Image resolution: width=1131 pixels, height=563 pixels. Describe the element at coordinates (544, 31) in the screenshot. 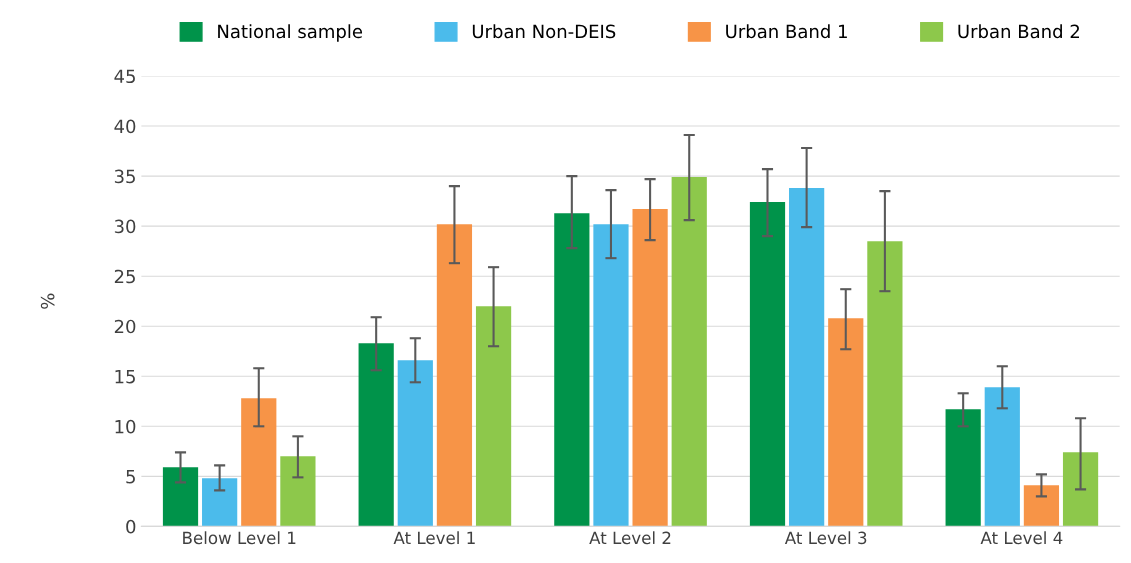

I see `legend-label: Urban Non-DEIS` at that location.